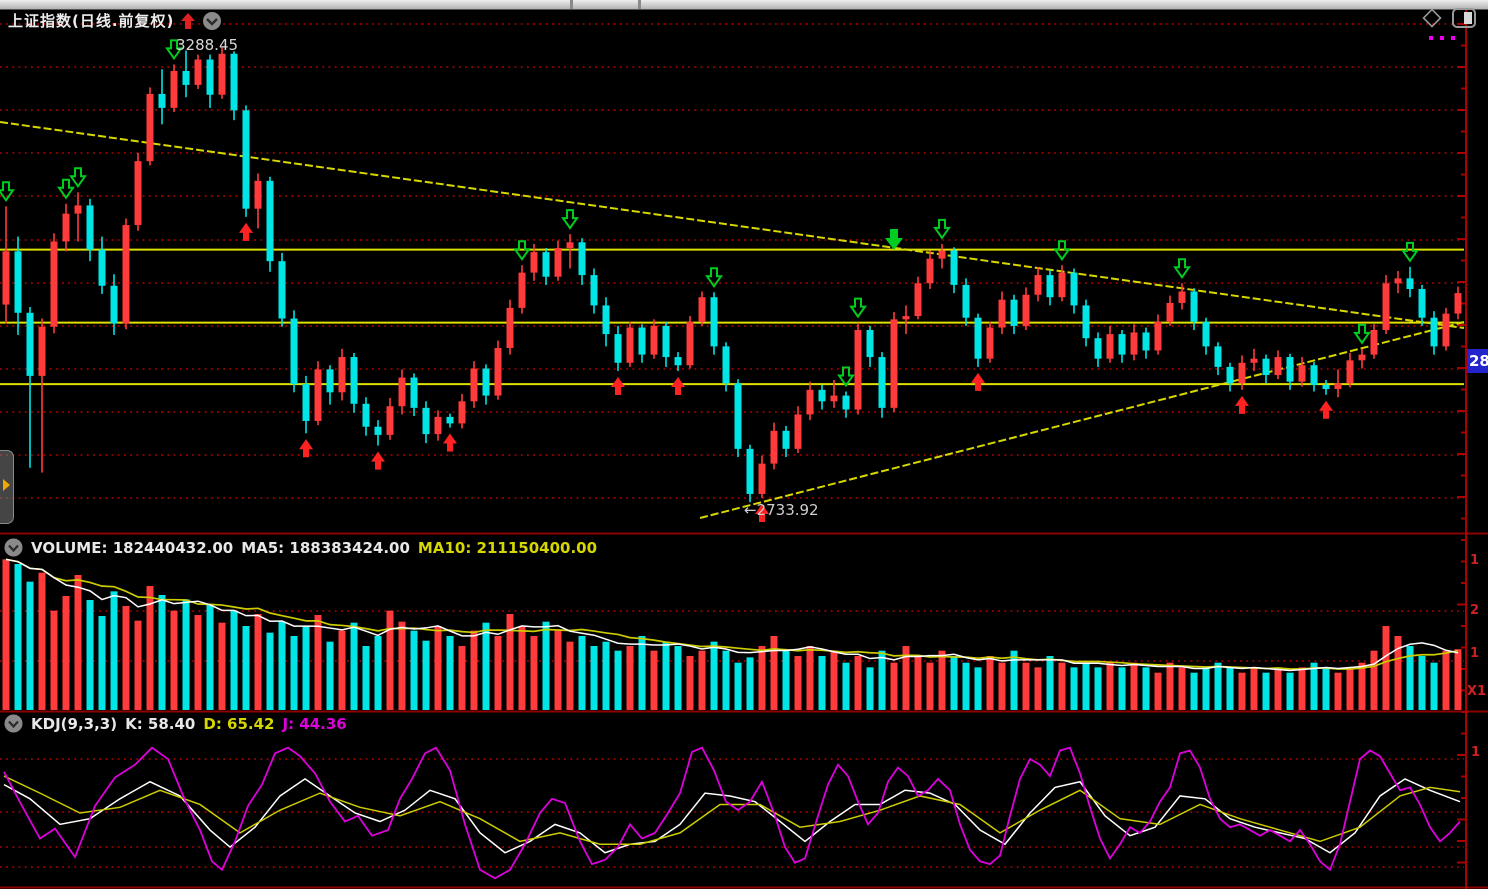  Describe the element at coordinates (1475, 610) in the screenshot. I see `axis-label-clipped: 2` at that location.